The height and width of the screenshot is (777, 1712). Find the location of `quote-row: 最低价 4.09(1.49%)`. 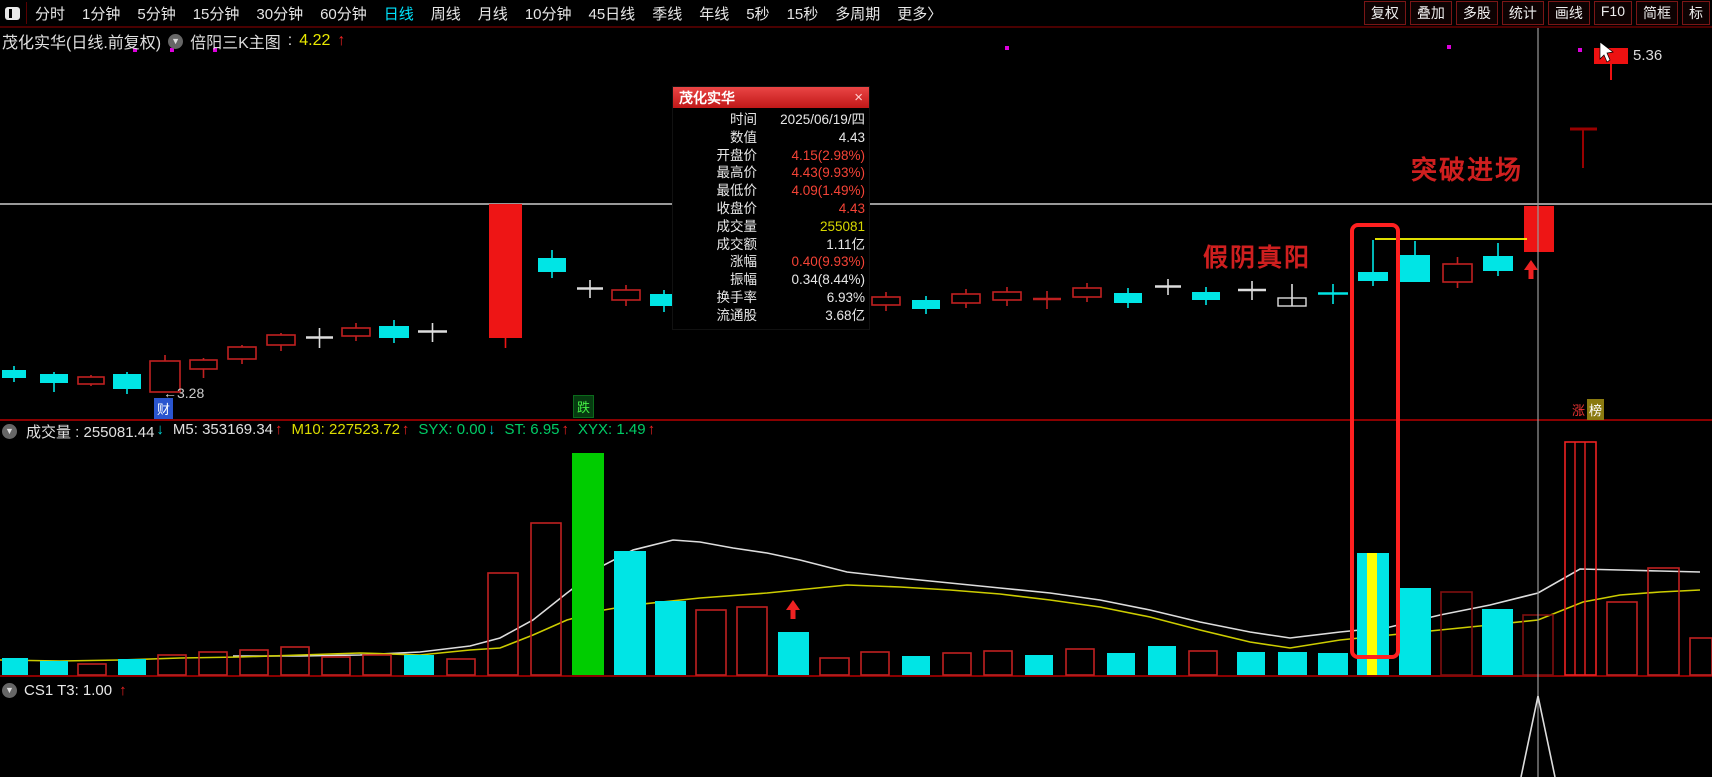

quote-row: 最低价 4.09(1.49%) is located at coordinates (769, 191).